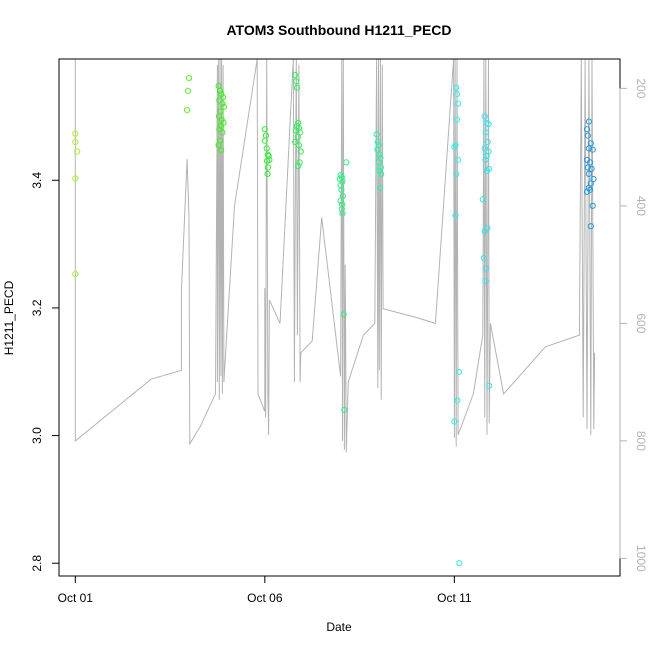 The width and height of the screenshot is (650, 650). Describe the element at coordinates (9, 317) in the screenshot. I see `y-axis-label: H1211_PECD` at that location.